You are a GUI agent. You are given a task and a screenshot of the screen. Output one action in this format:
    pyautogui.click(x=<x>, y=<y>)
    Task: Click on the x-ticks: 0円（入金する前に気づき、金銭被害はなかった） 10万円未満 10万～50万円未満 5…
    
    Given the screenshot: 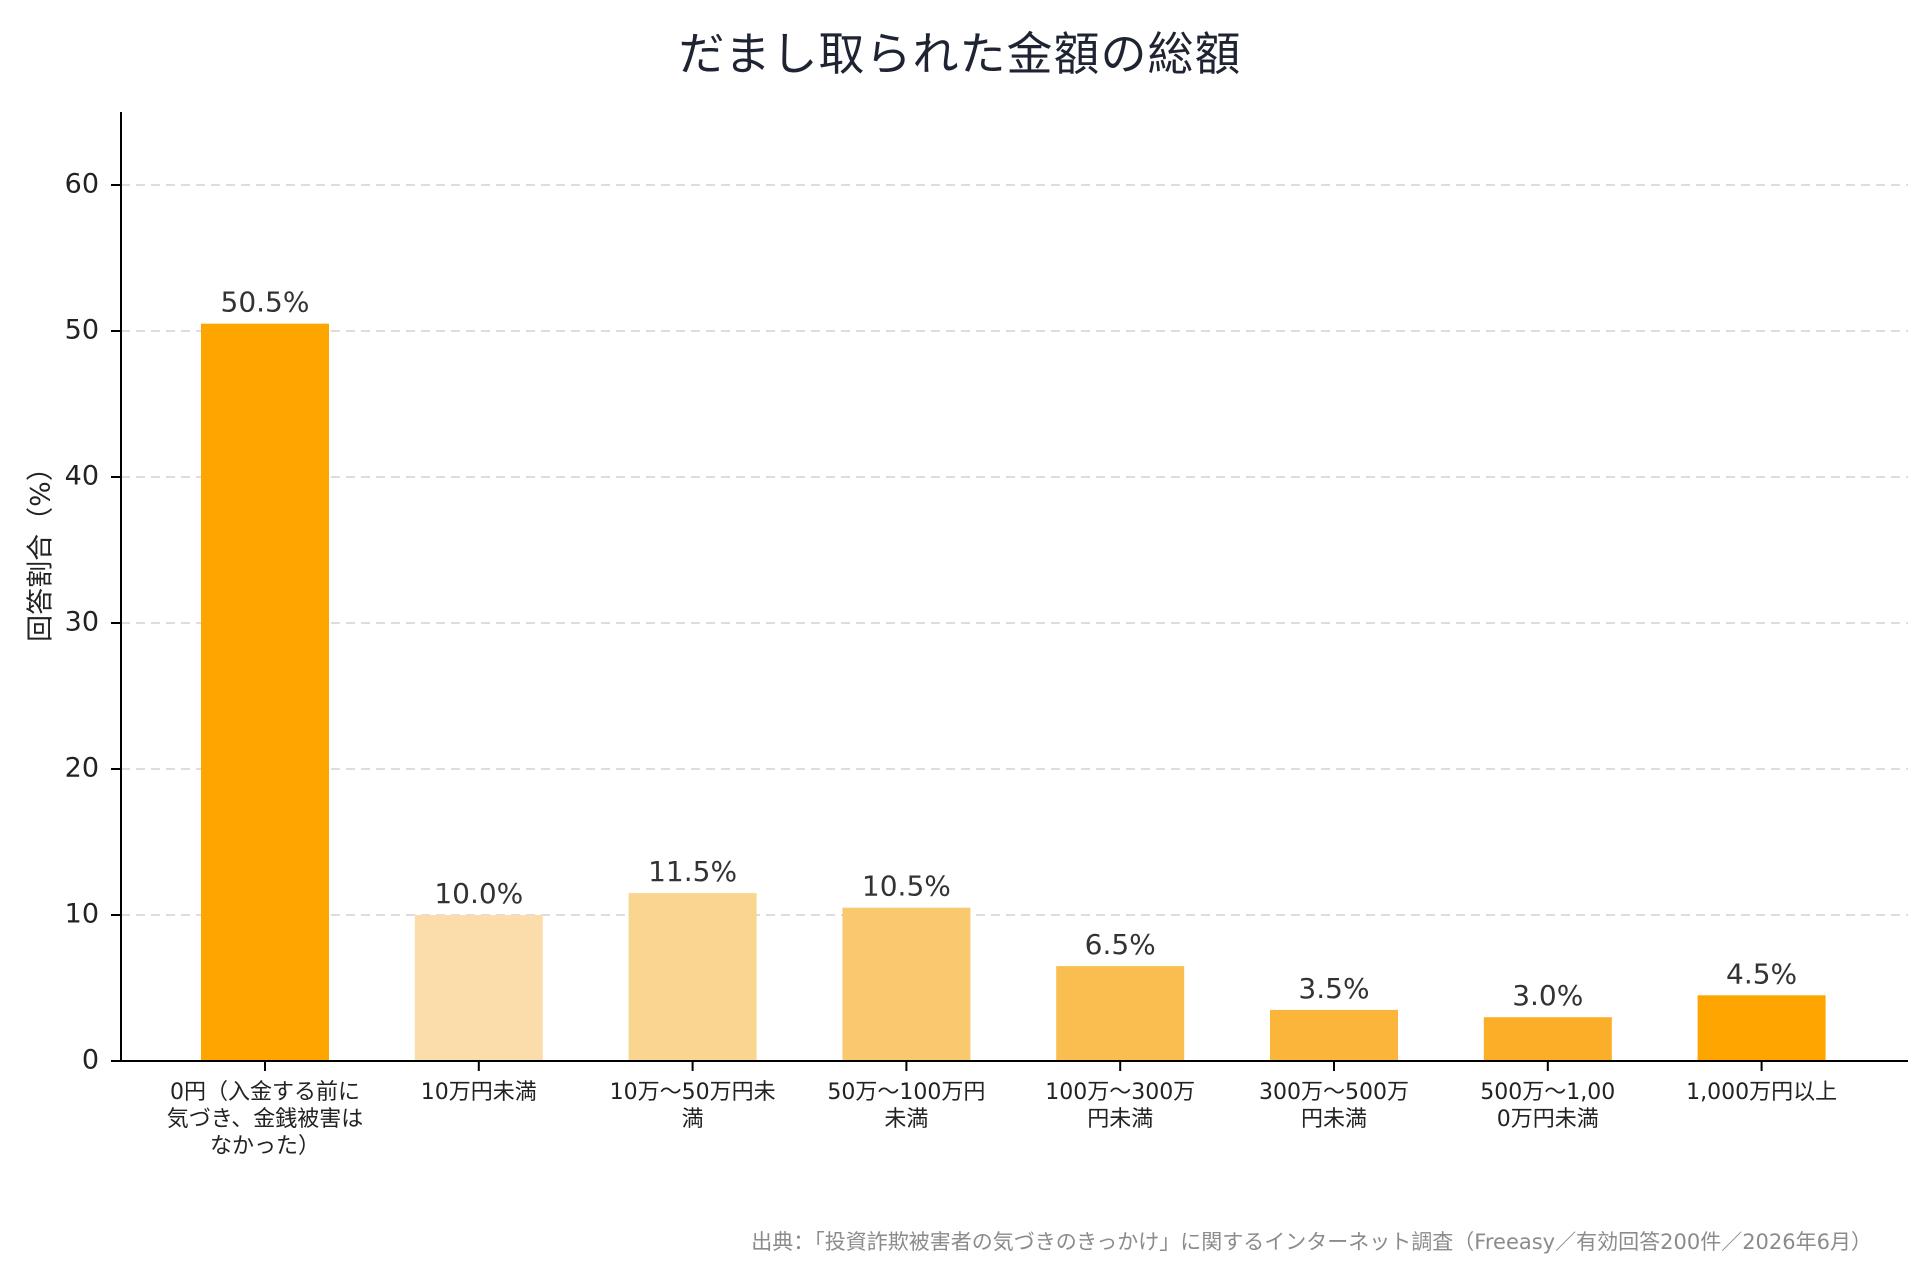 What is the action you would take?
    pyautogui.click(x=1002, y=1110)
    